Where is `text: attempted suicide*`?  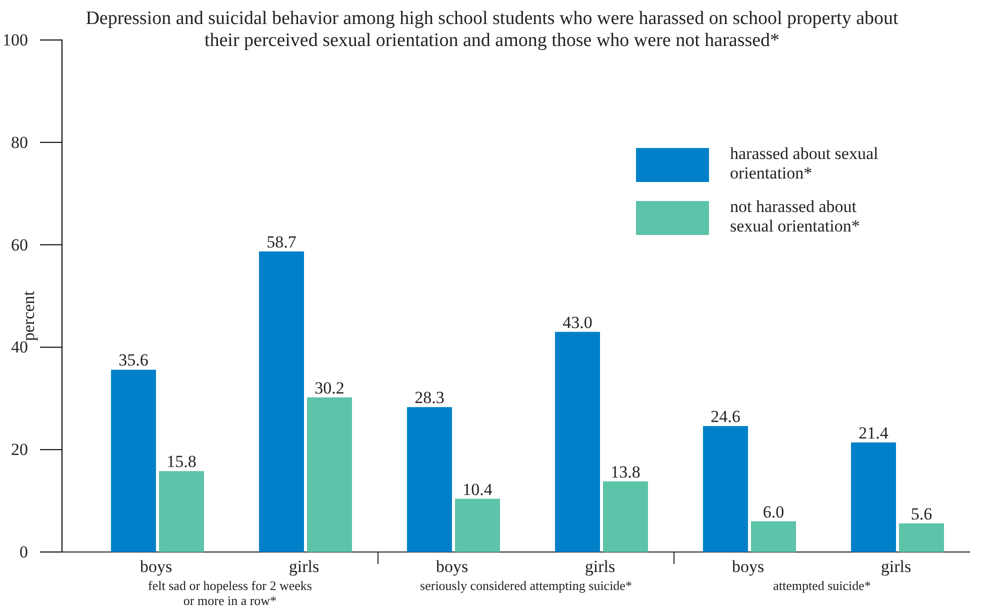
text: attempted suicide* is located at coordinates (822, 585).